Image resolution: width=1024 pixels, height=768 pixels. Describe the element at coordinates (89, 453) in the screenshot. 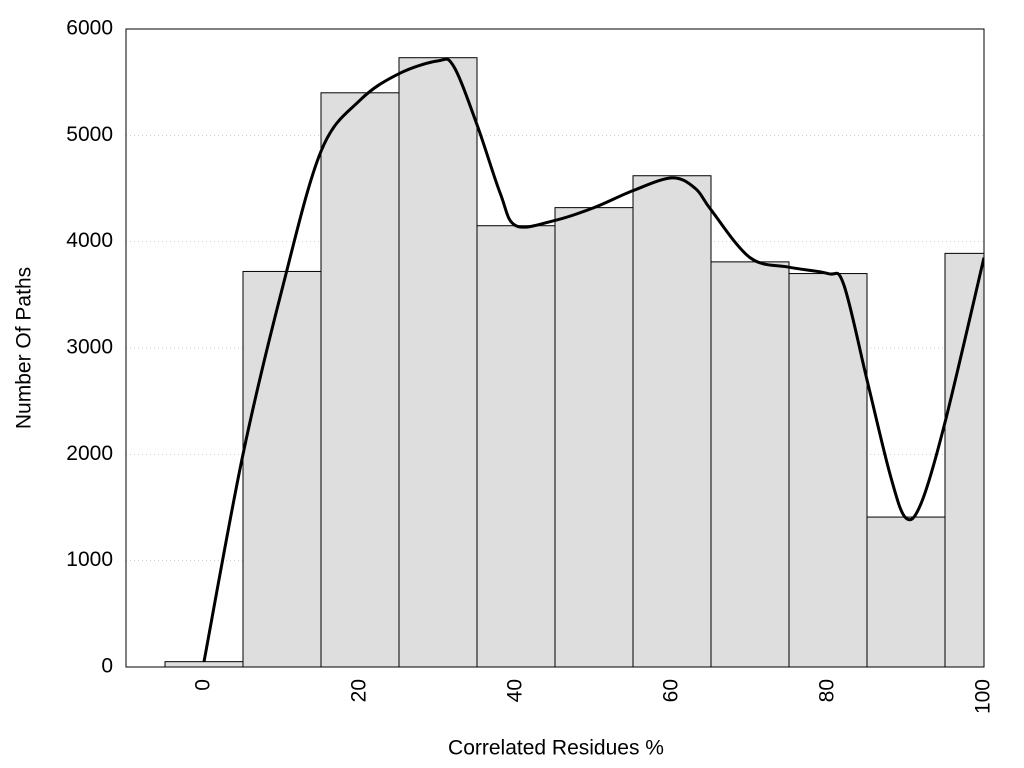

I see `y-tick-label: 2000` at that location.